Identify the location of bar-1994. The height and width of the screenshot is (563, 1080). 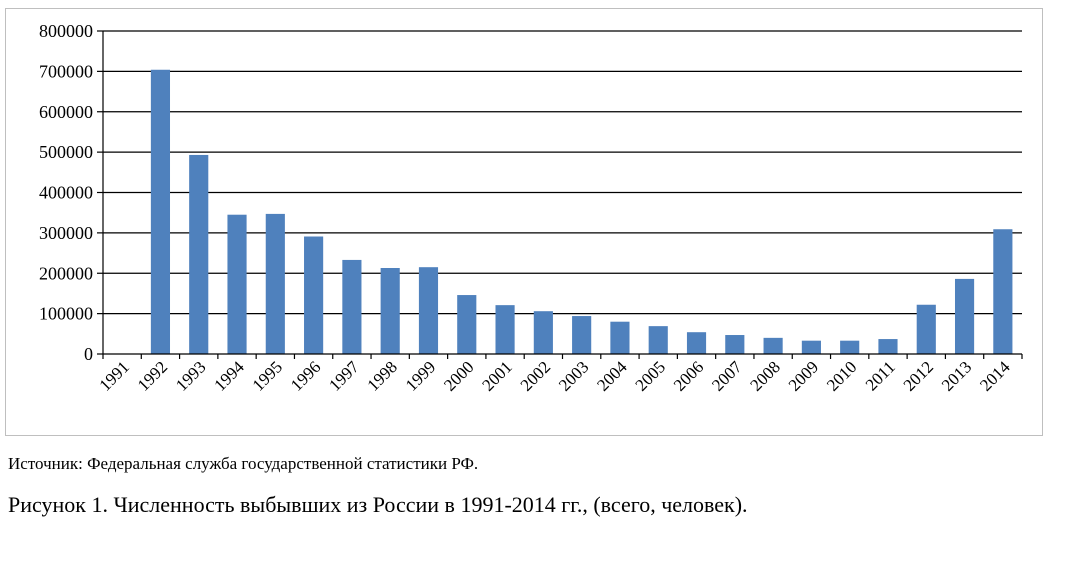
(237, 284).